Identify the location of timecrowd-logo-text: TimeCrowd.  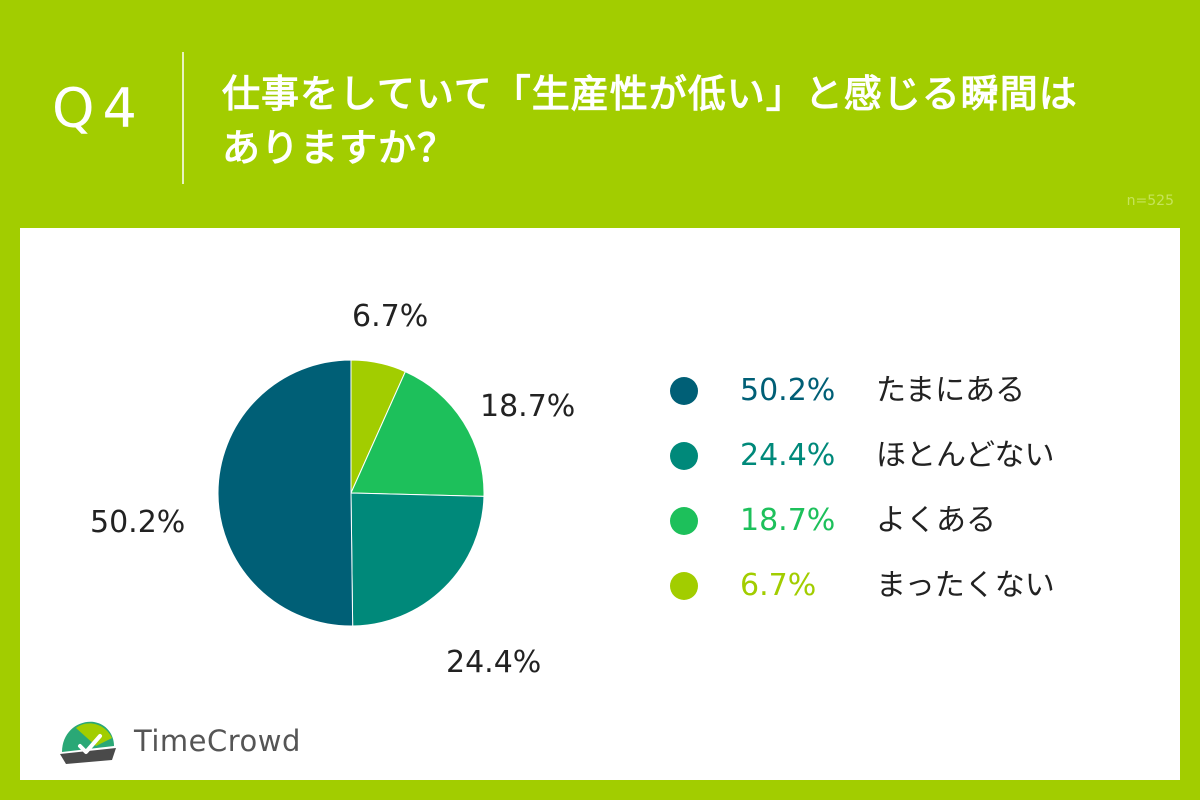
(217, 741).